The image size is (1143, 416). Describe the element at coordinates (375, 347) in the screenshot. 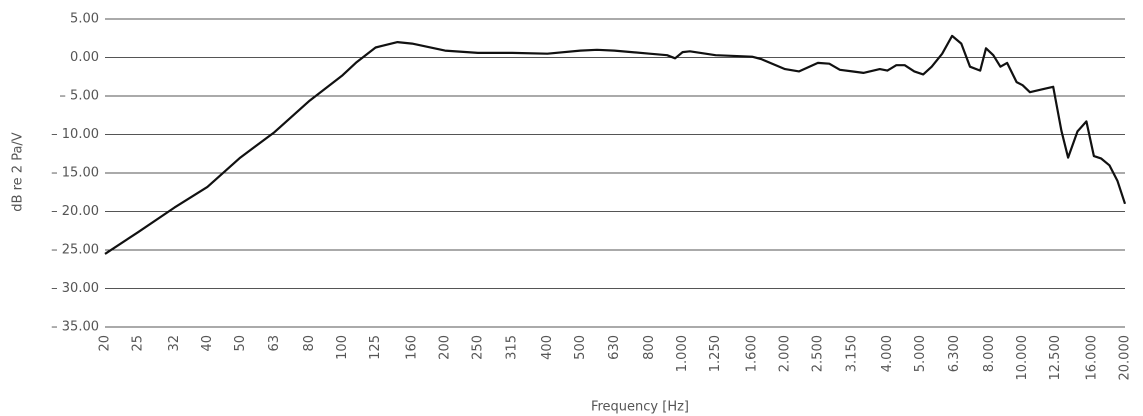

I see `x-tick-label: 125` at that location.